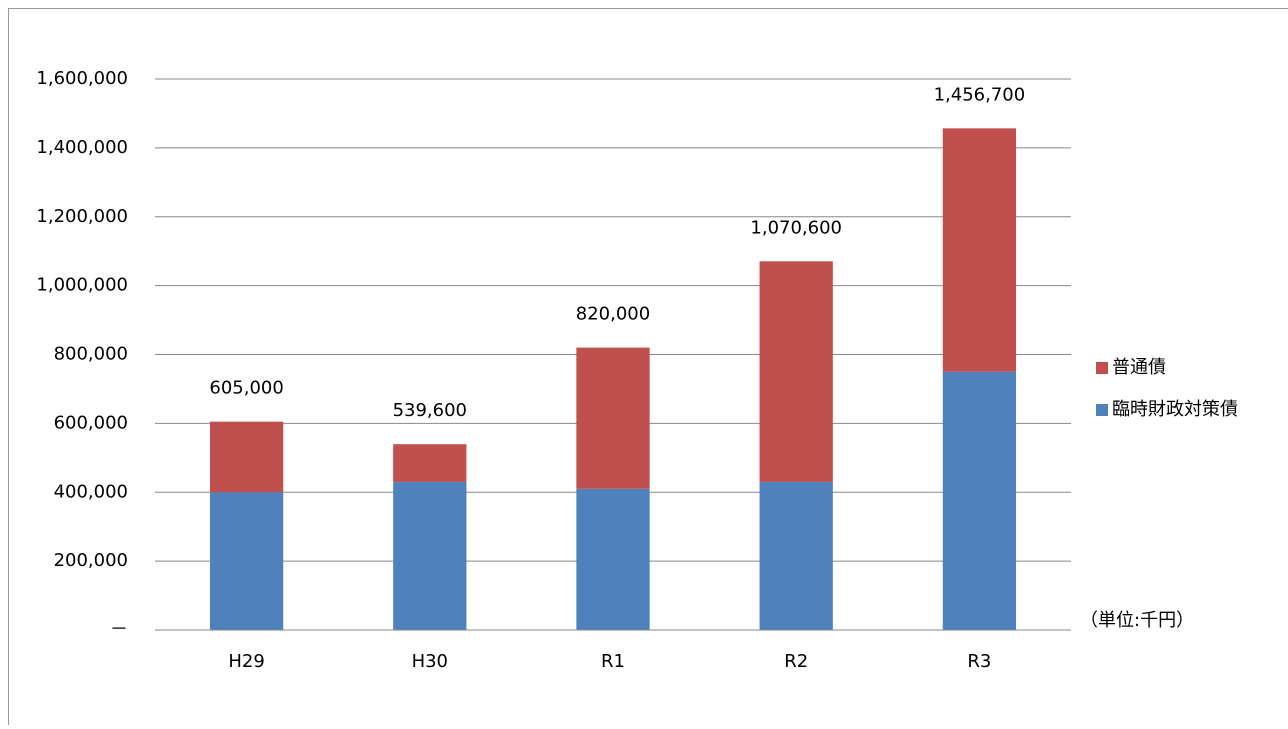  Describe the element at coordinates (430, 661) in the screenshot. I see `x-tick-label: H30` at that location.